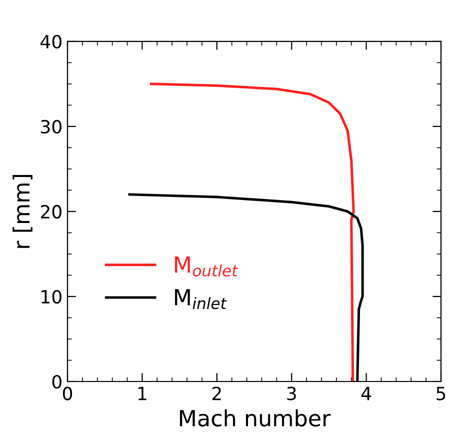 This screenshot has width=450, height=436. I want to click on y-tick-label: 10, so click(52, 297).